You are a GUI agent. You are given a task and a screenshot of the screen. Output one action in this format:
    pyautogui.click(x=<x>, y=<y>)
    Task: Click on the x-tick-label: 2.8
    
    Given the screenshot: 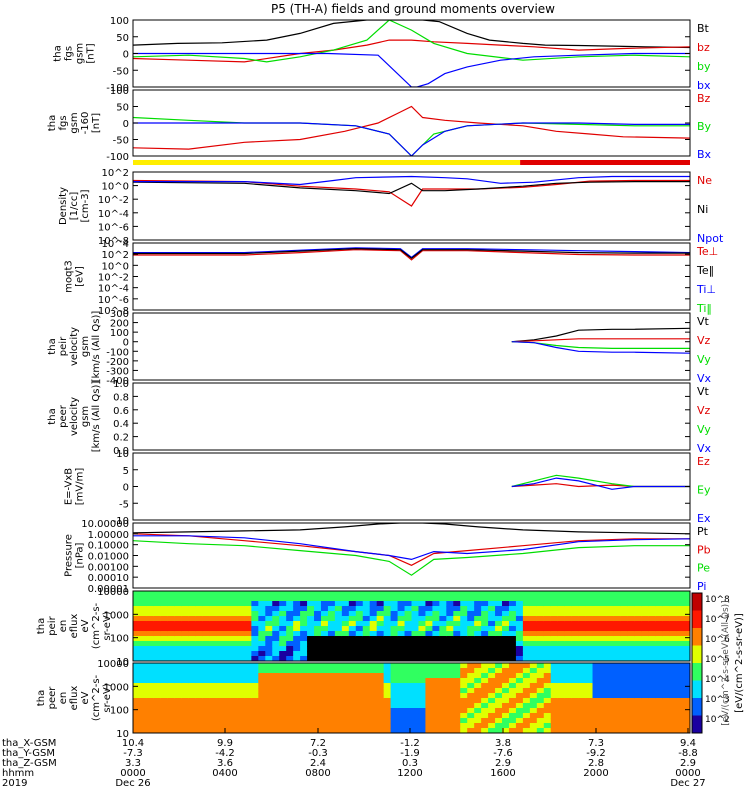 What is the action you would take?
    pyautogui.click(x=596, y=763)
    